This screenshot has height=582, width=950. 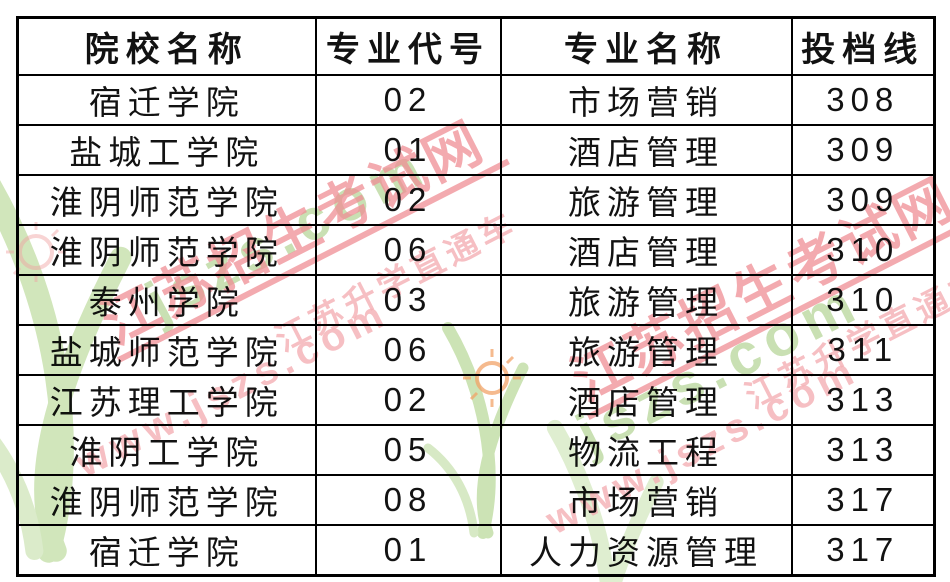 I want to click on table-cell: 08, so click(x=408, y=499).